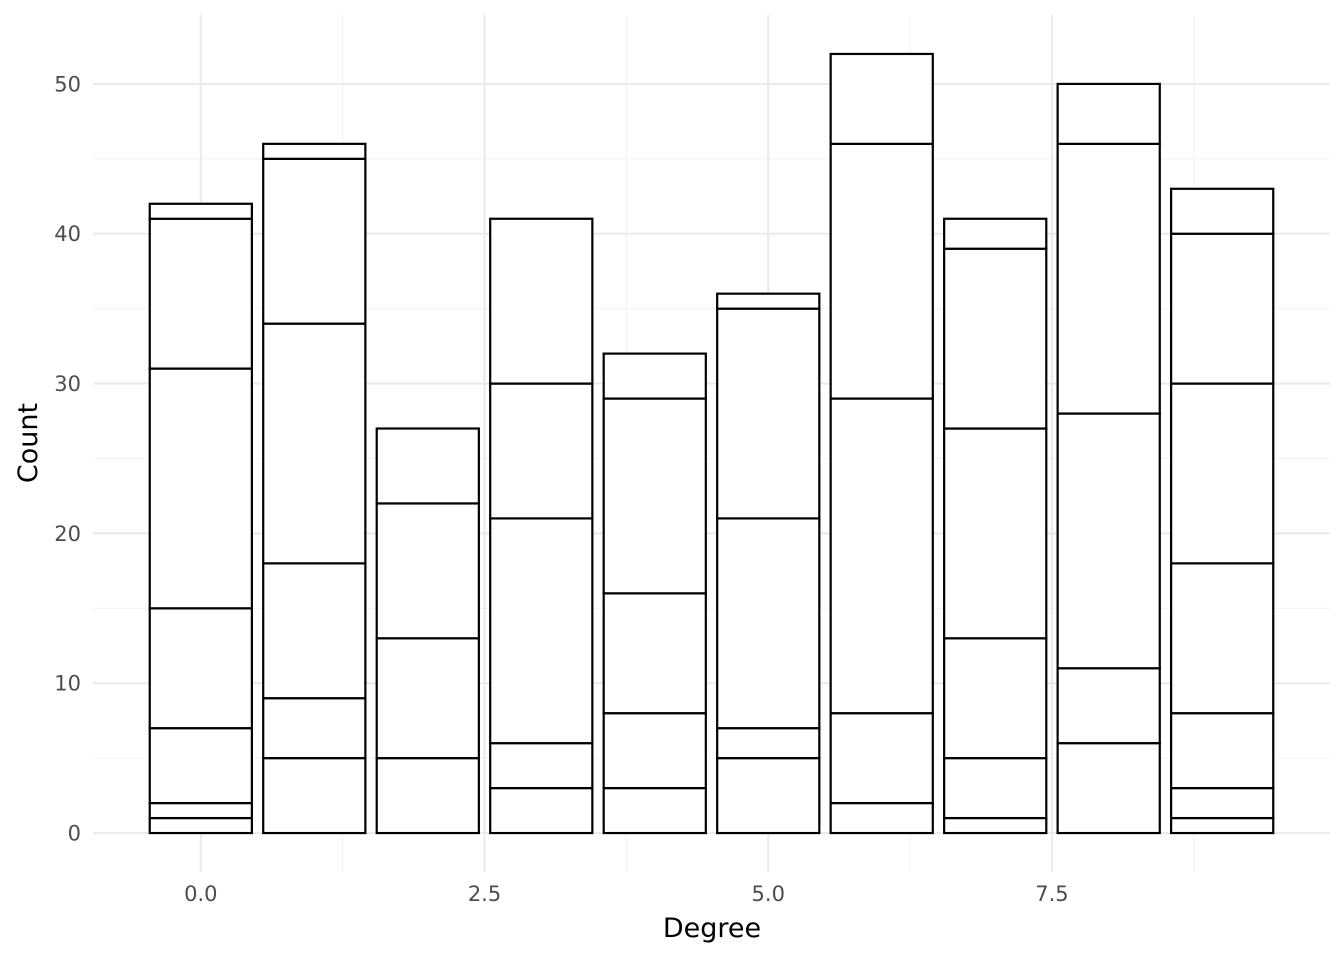 This screenshot has width=1344, height=960. I want to click on y-tick-label: 40, so click(67, 234).